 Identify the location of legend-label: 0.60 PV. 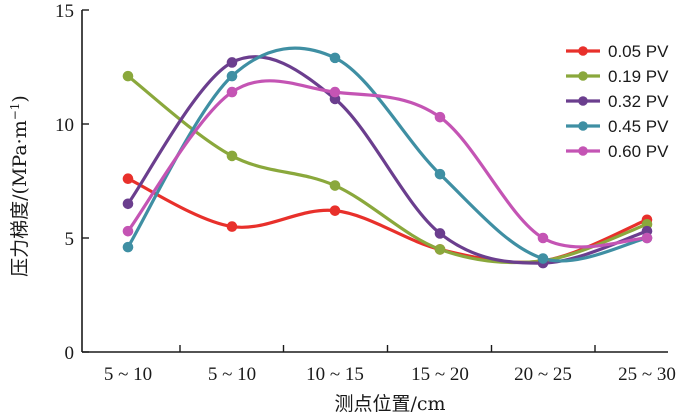
(638, 151).